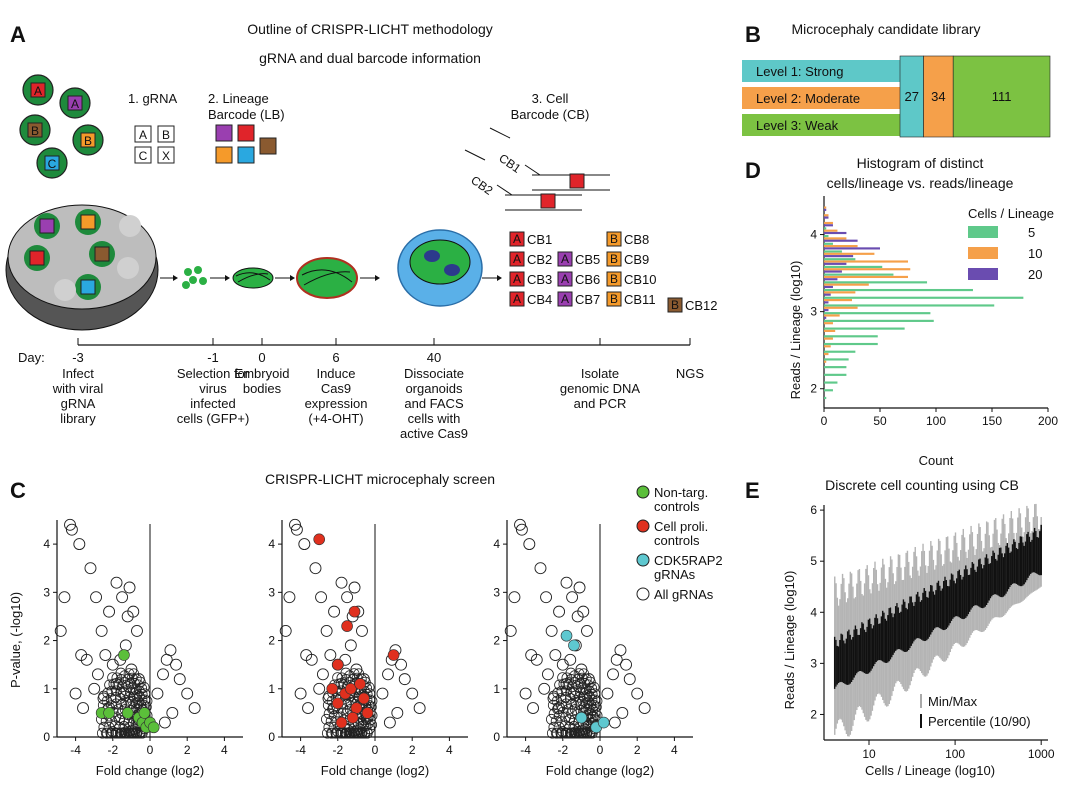 This screenshot has height=790, width=1076. Describe the element at coordinates (936, 460) in the screenshot. I see `panel-d-xlabel: Count` at that location.